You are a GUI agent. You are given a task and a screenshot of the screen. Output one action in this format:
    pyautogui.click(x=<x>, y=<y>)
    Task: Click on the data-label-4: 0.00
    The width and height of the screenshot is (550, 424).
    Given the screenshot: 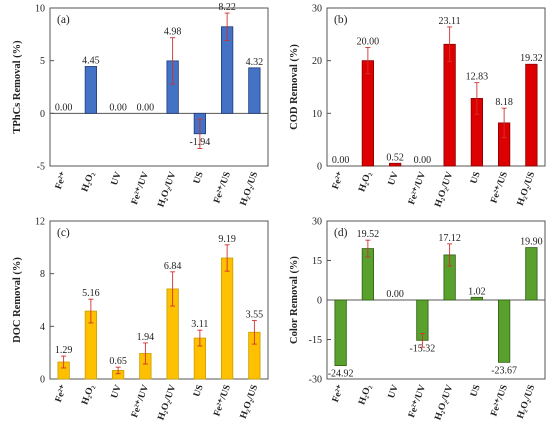 What is the action you would take?
    pyautogui.click(x=423, y=160)
    